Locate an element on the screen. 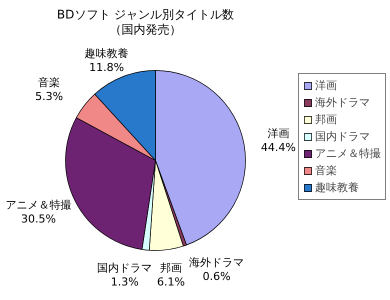  slice-label: 国内ドラマ is located at coordinates (124, 268).